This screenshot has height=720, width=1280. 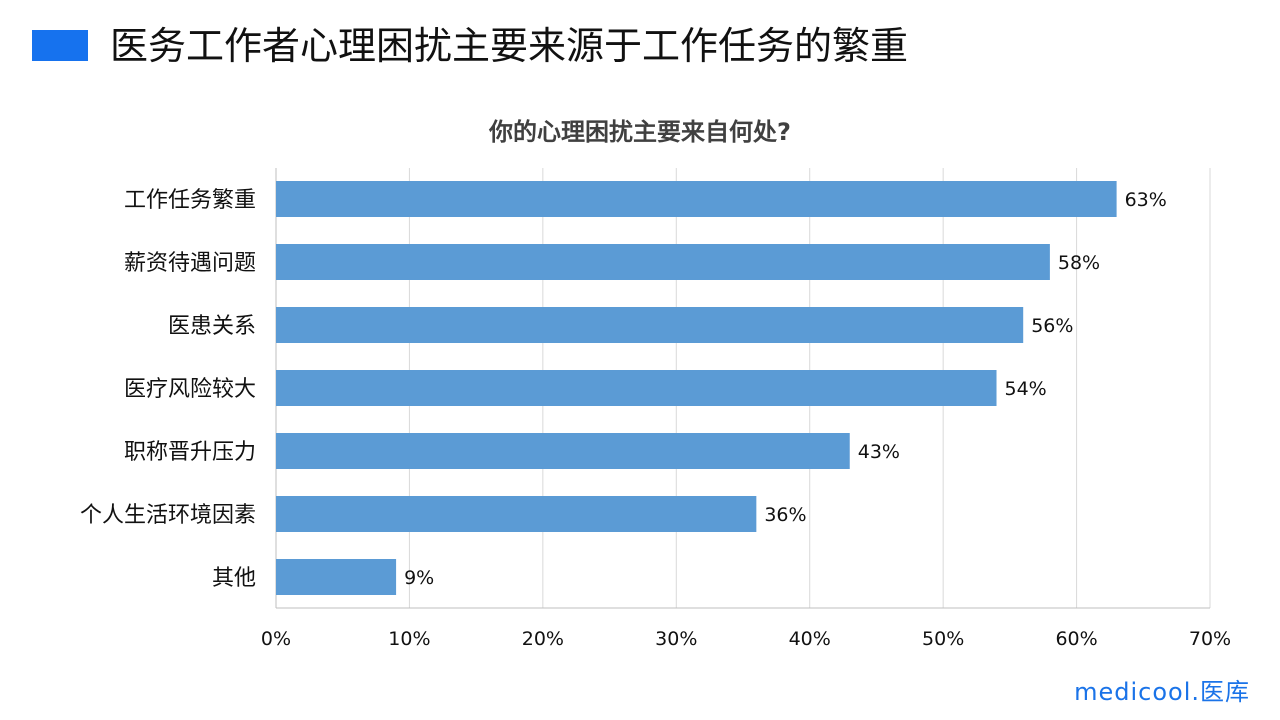 What do you see at coordinates (785, 515) in the screenshot?
I see `data-label: 36%` at bounding box center [785, 515].